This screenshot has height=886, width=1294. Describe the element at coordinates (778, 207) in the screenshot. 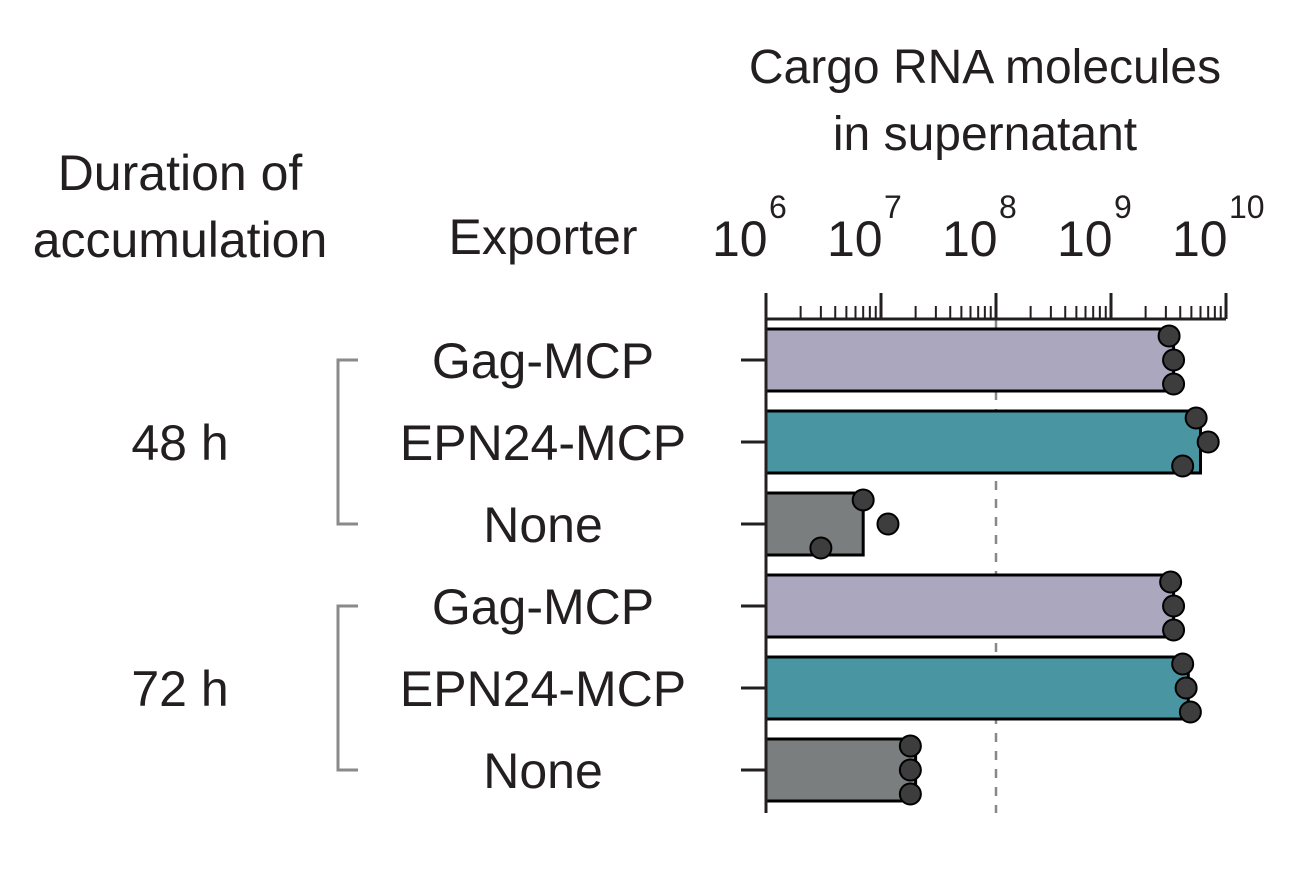

I see `x-tick-exponent: 6` at that location.